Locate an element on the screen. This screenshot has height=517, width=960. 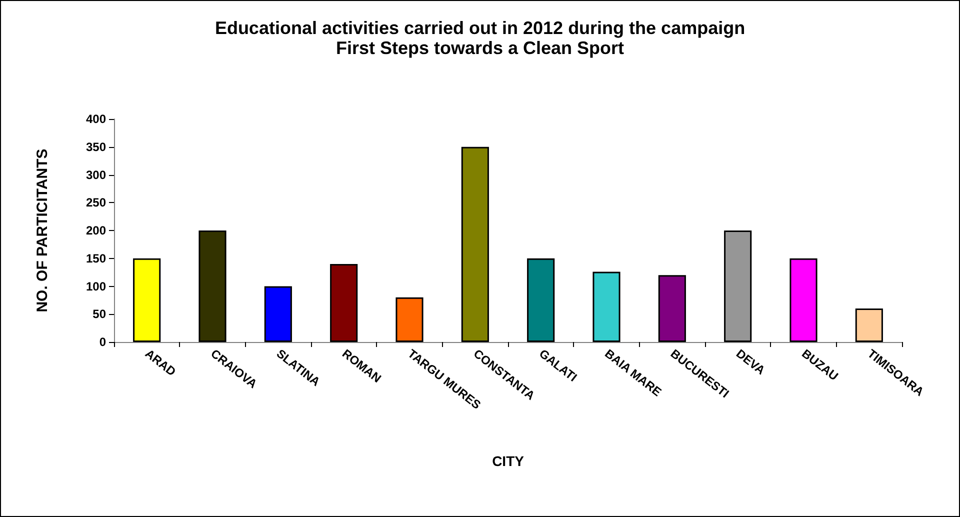
y-tick-label: 150 is located at coordinates (96, 258).